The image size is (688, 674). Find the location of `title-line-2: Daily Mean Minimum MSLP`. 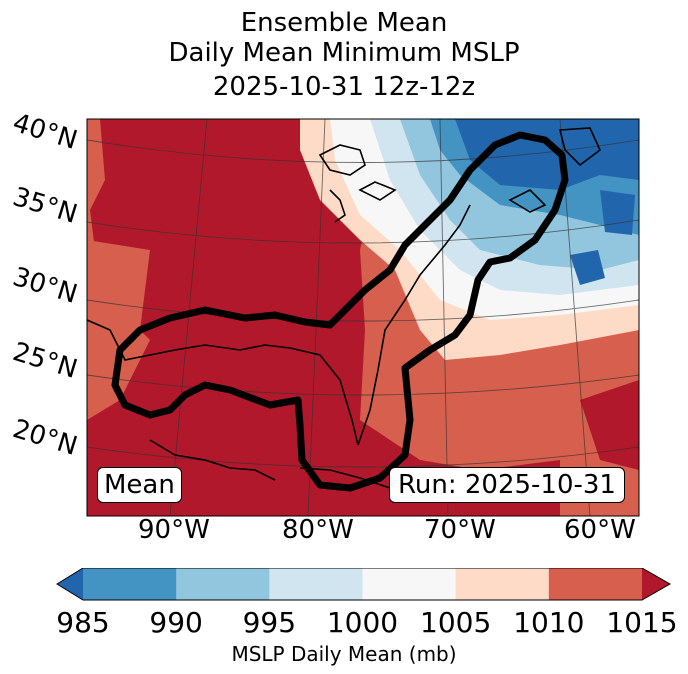

title-line-2: Daily Mean Minimum MSLP is located at coordinates (344, 53).